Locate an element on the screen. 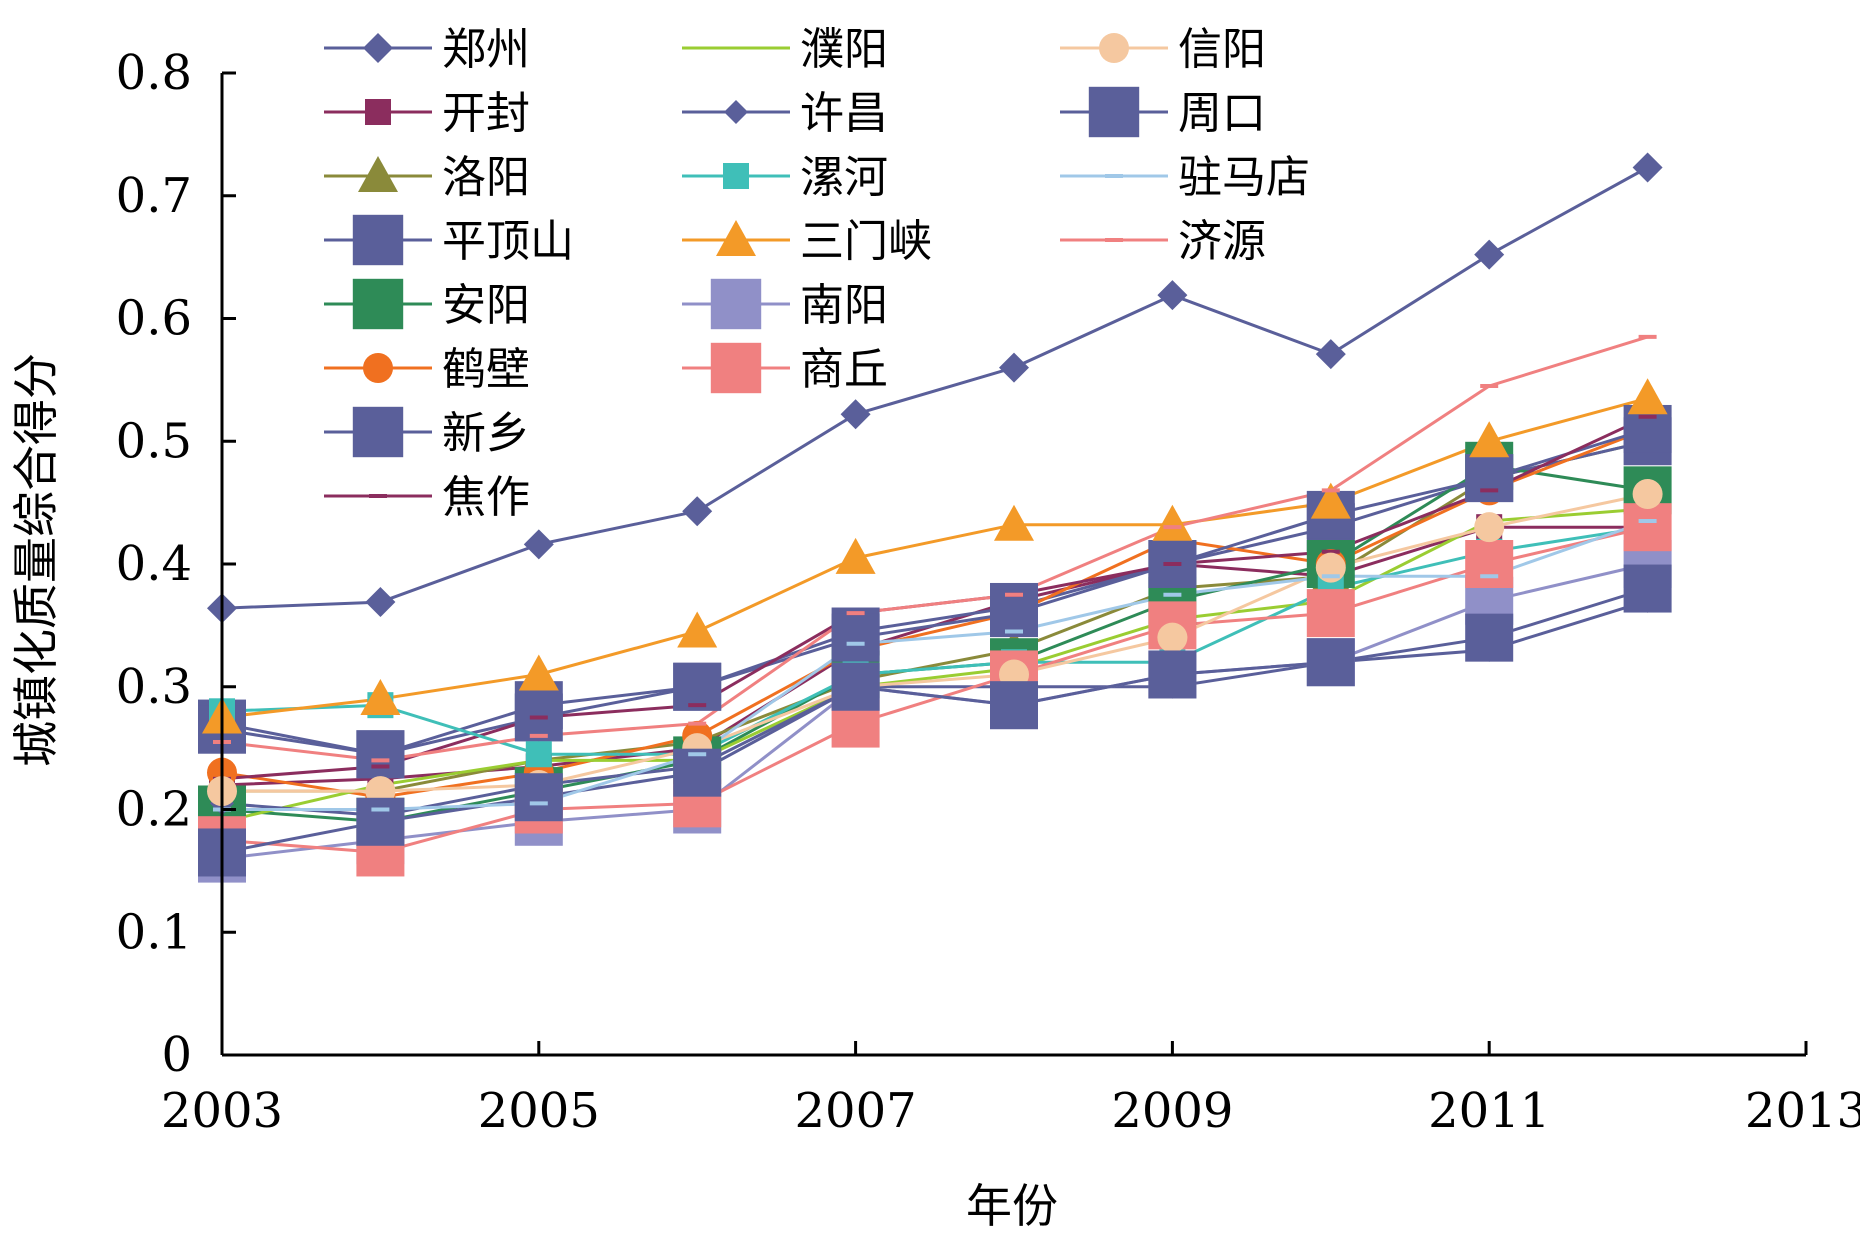 The height and width of the screenshot is (1235, 1860). x-tick-label: 2011 is located at coordinates (1489, 1111).